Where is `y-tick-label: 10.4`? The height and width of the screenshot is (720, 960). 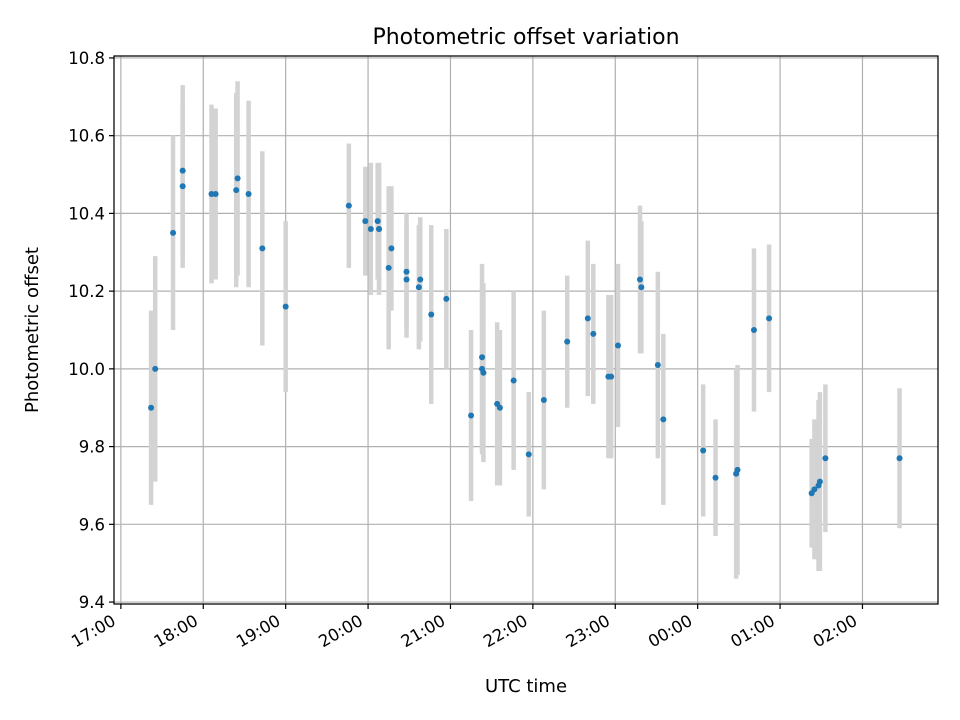
y-tick-label: 10.4 is located at coordinates (86, 213).